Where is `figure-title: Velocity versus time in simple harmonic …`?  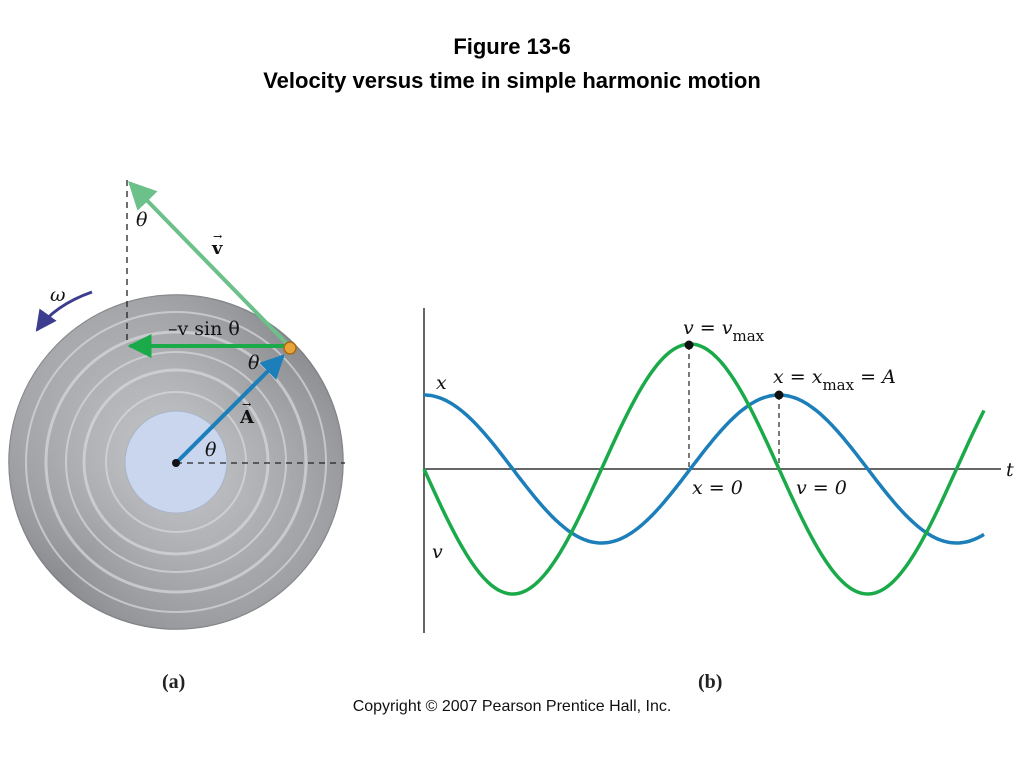 figure-title: Velocity versus time in simple harmonic … is located at coordinates (512, 80).